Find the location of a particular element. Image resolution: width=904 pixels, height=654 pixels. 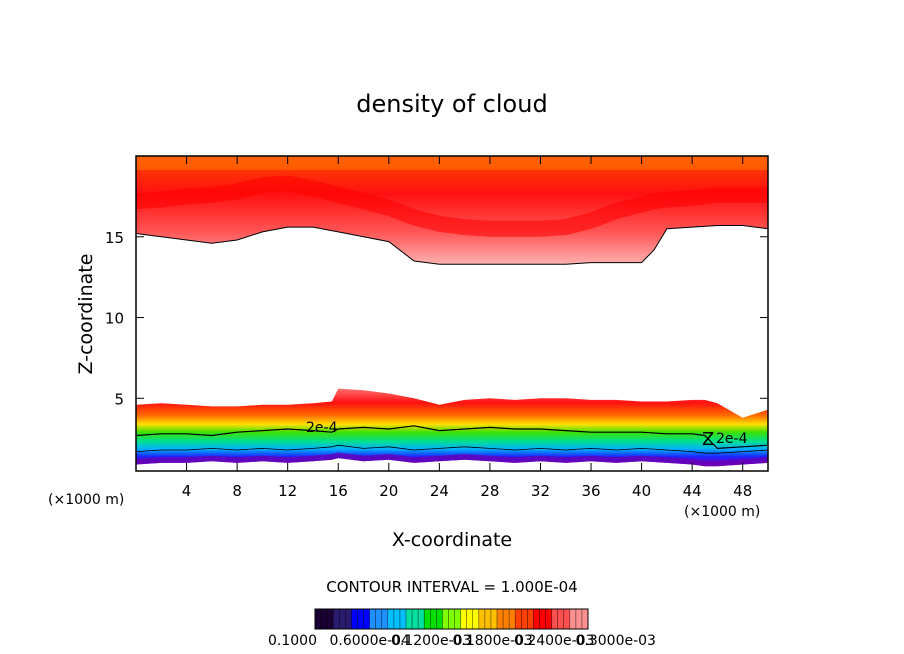

y-tick-label: 10 is located at coordinates (114, 319).